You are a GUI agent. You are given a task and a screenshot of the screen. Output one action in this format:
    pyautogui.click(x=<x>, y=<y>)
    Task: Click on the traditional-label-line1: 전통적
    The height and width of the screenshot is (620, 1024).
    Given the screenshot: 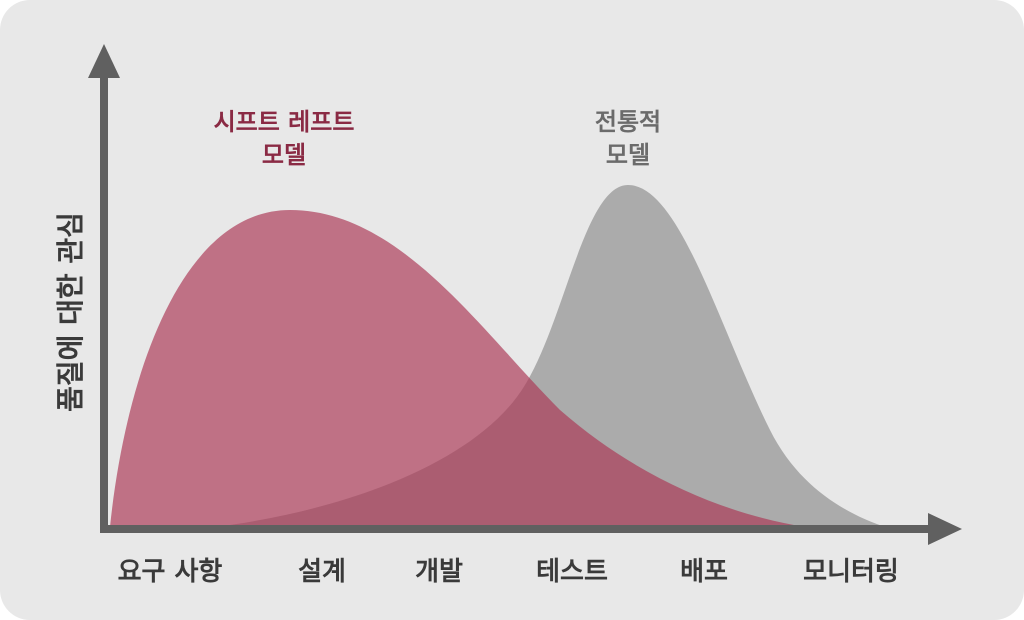 What is the action you would take?
    pyautogui.click(x=628, y=122)
    